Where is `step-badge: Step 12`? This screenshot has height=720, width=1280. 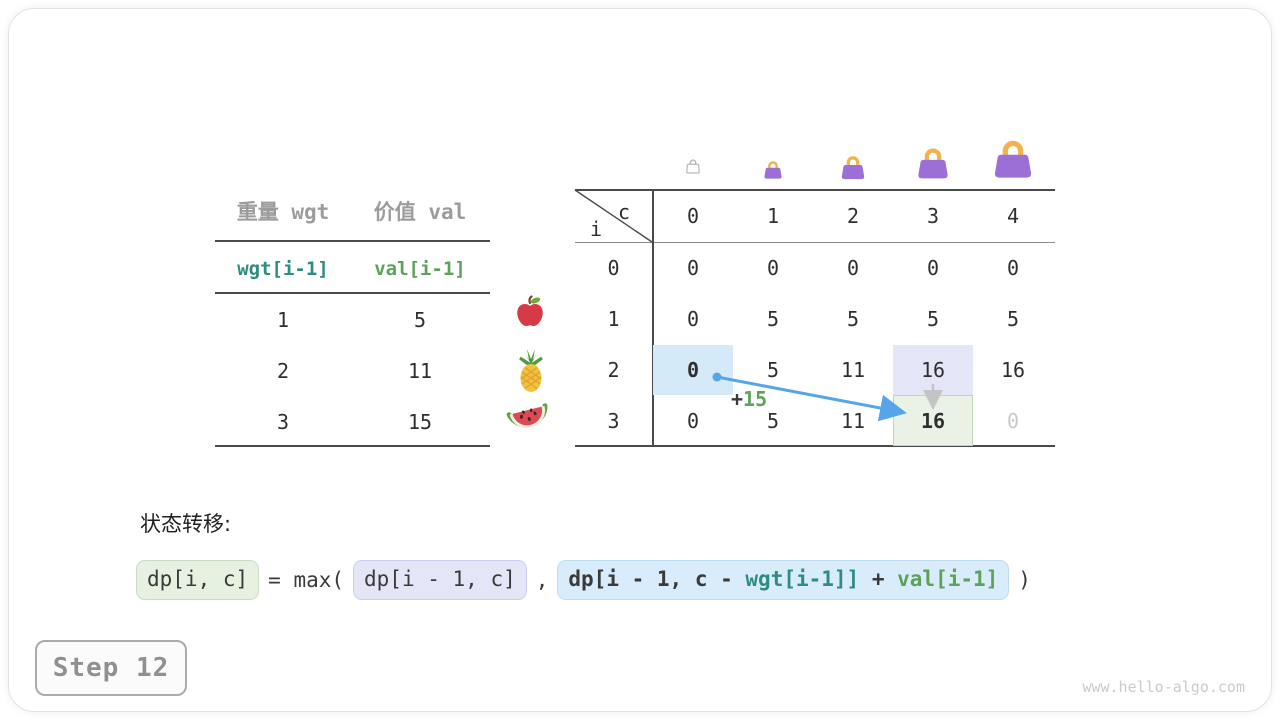 step-badge: Step 12 is located at coordinates (111, 668).